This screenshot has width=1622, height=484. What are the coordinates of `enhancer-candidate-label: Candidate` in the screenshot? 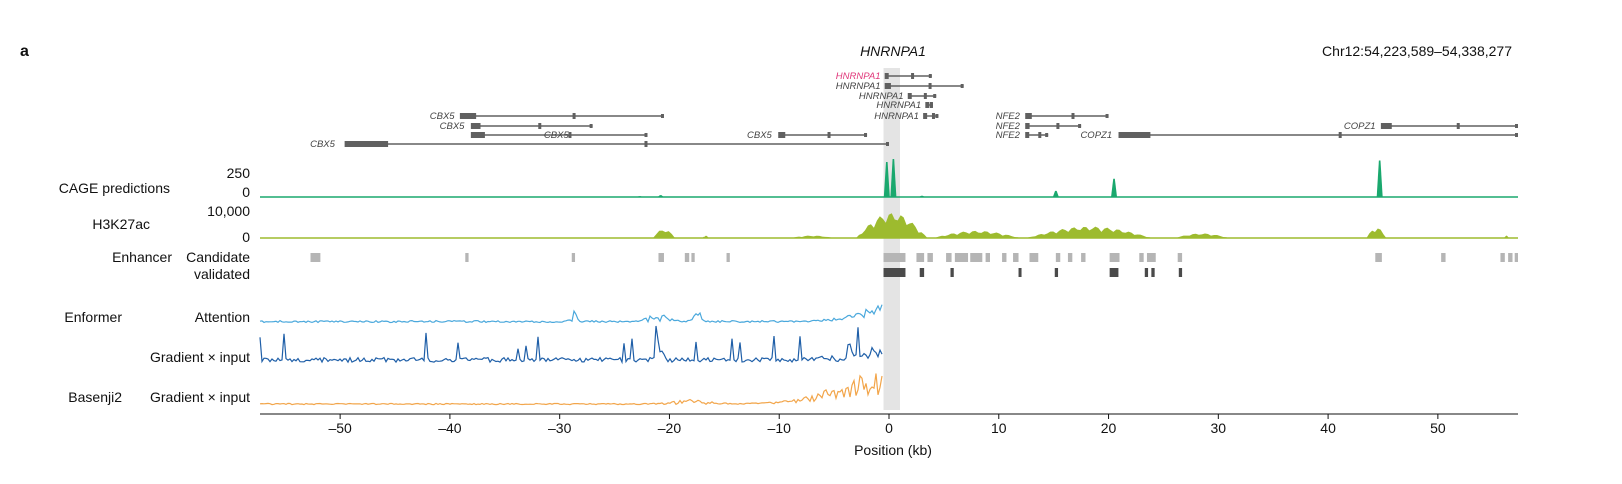 It's located at (218, 257).